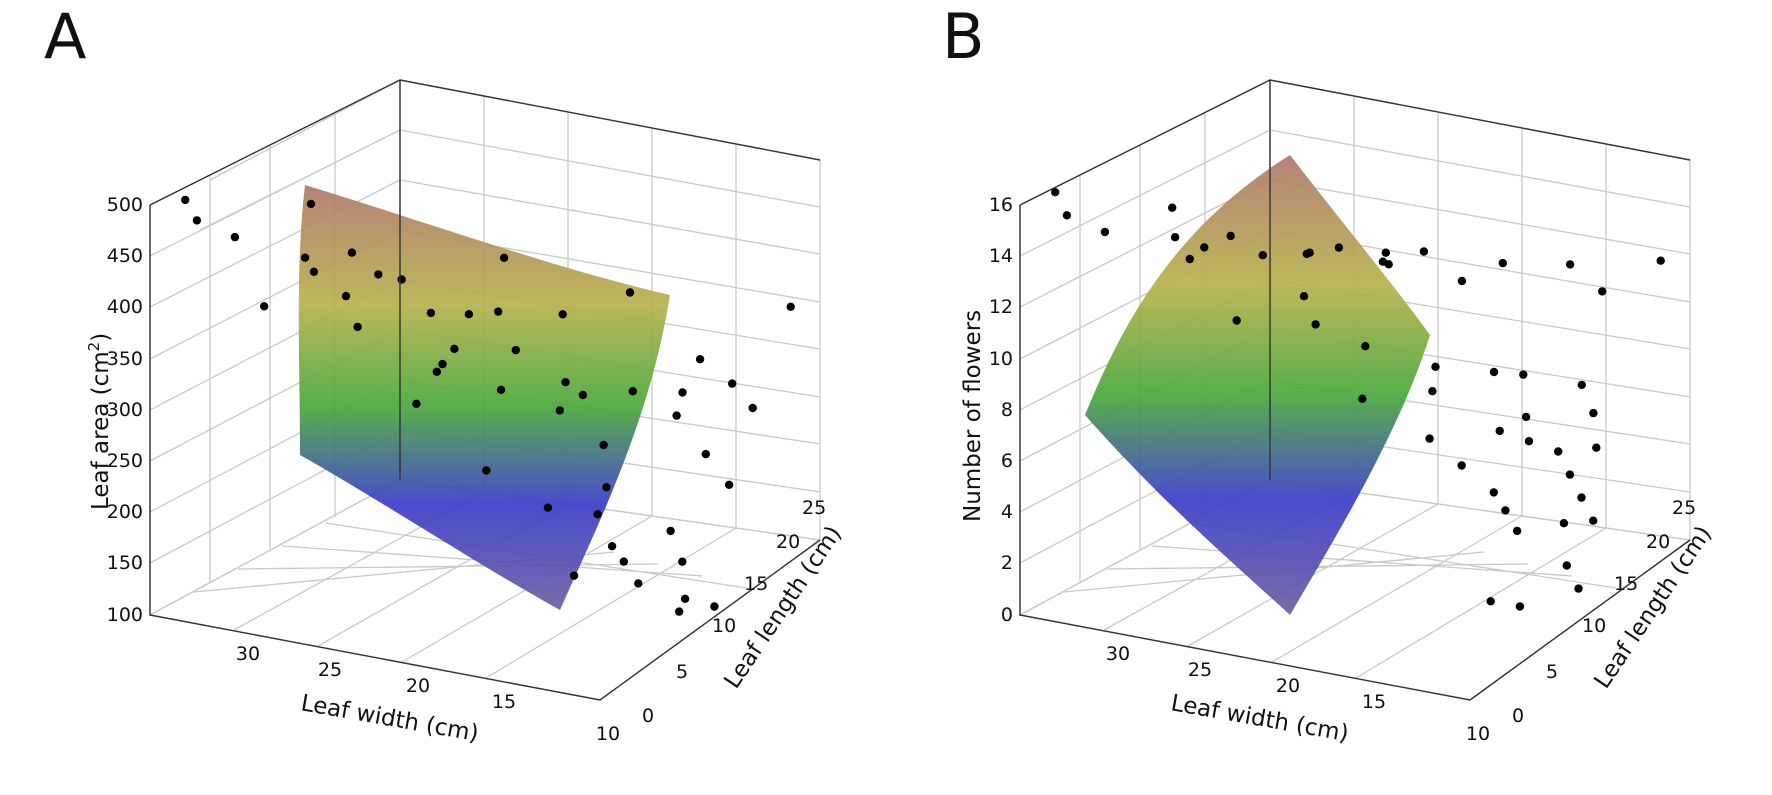 This screenshot has height=795, width=1772. What do you see at coordinates (1288, 686) in the screenshot?
I see `x-tick: 20` at bounding box center [1288, 686].